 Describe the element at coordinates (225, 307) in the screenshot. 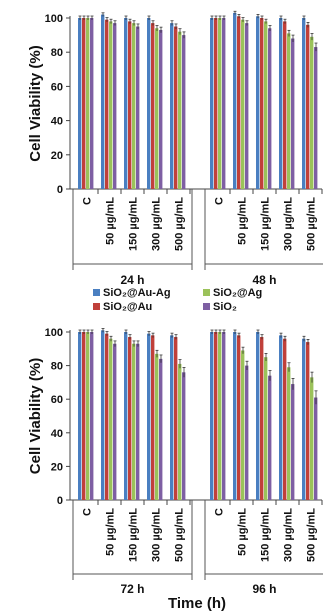

I see `legend-label: SiO₂` at that location.